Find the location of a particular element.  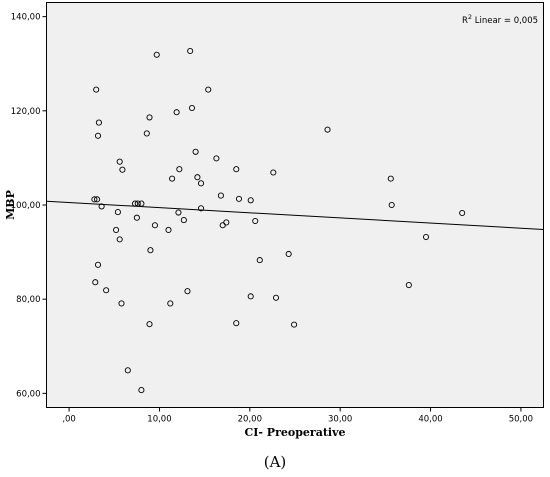

y-tick-label: 120,00 is located at coordinates (26, 112).